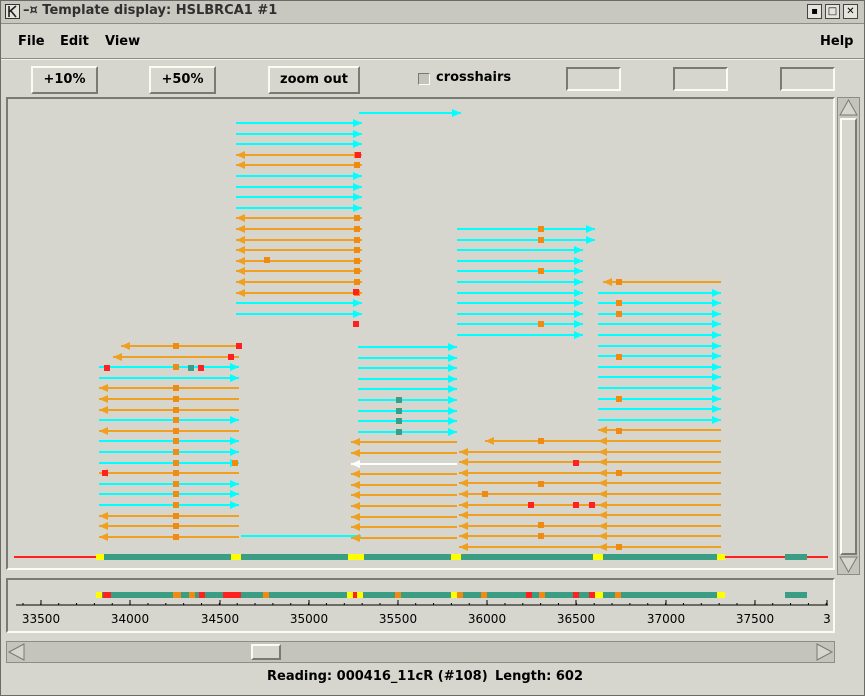  Describe the element at coordinates (64, 80) in the screenshot. I see `zoom-in-10-button: +10%` at that location.